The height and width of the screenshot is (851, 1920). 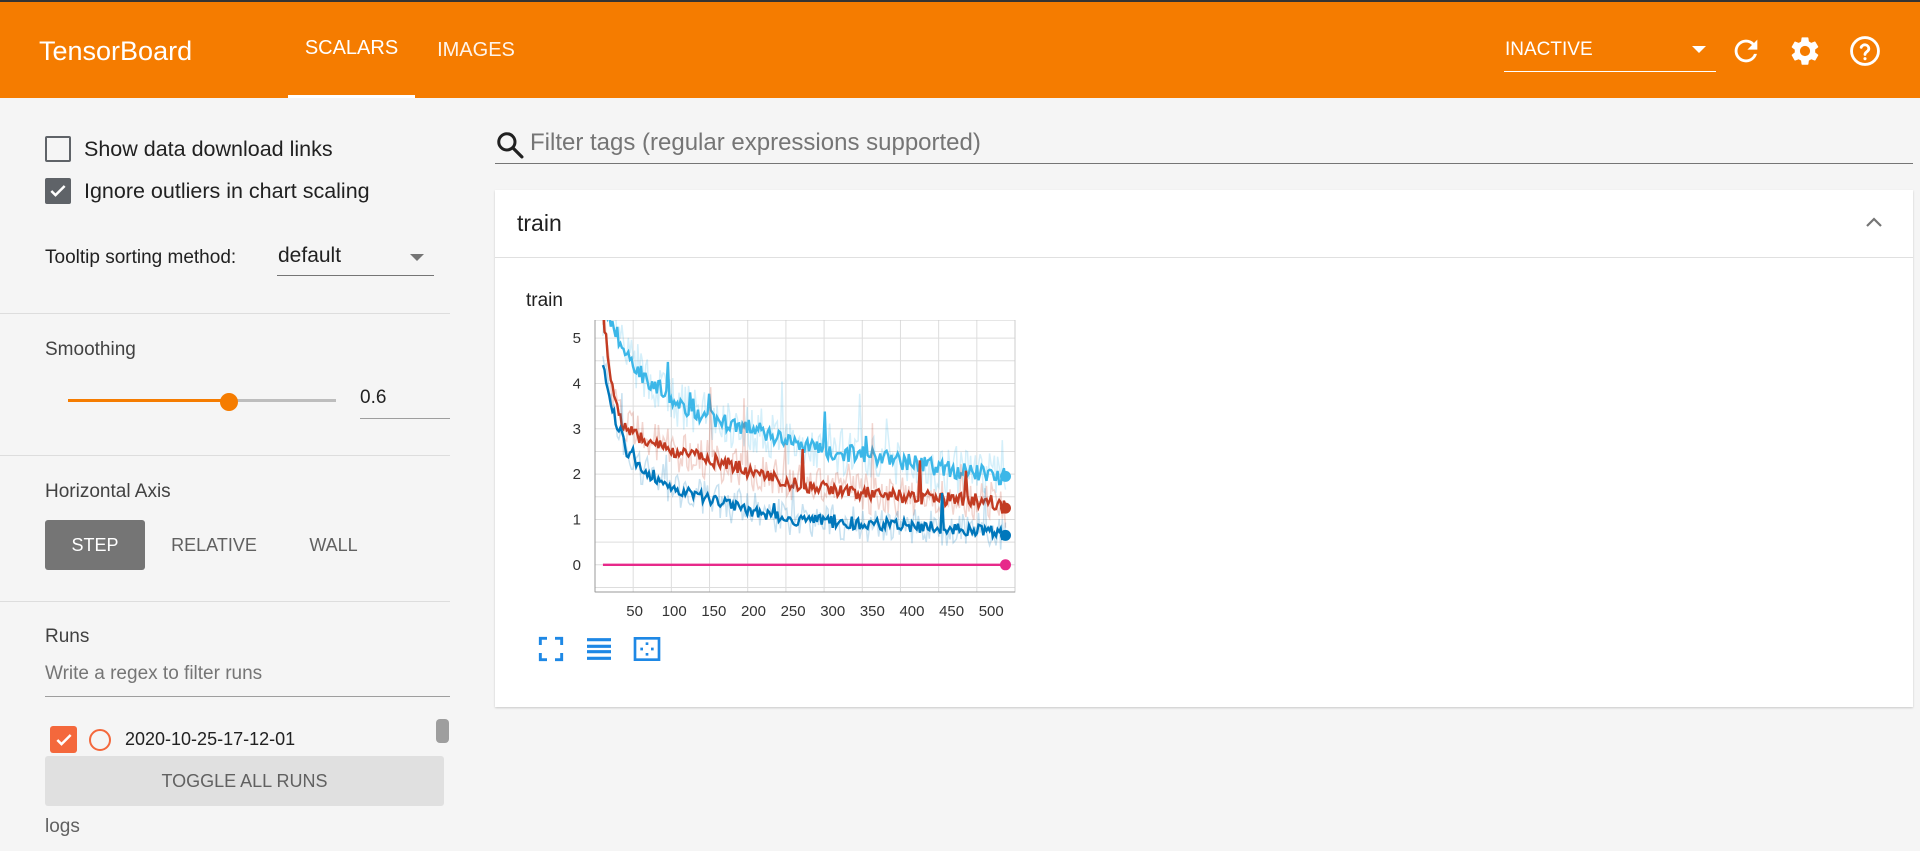 I want to click on tag-filter, so click(x=1204, y=144).